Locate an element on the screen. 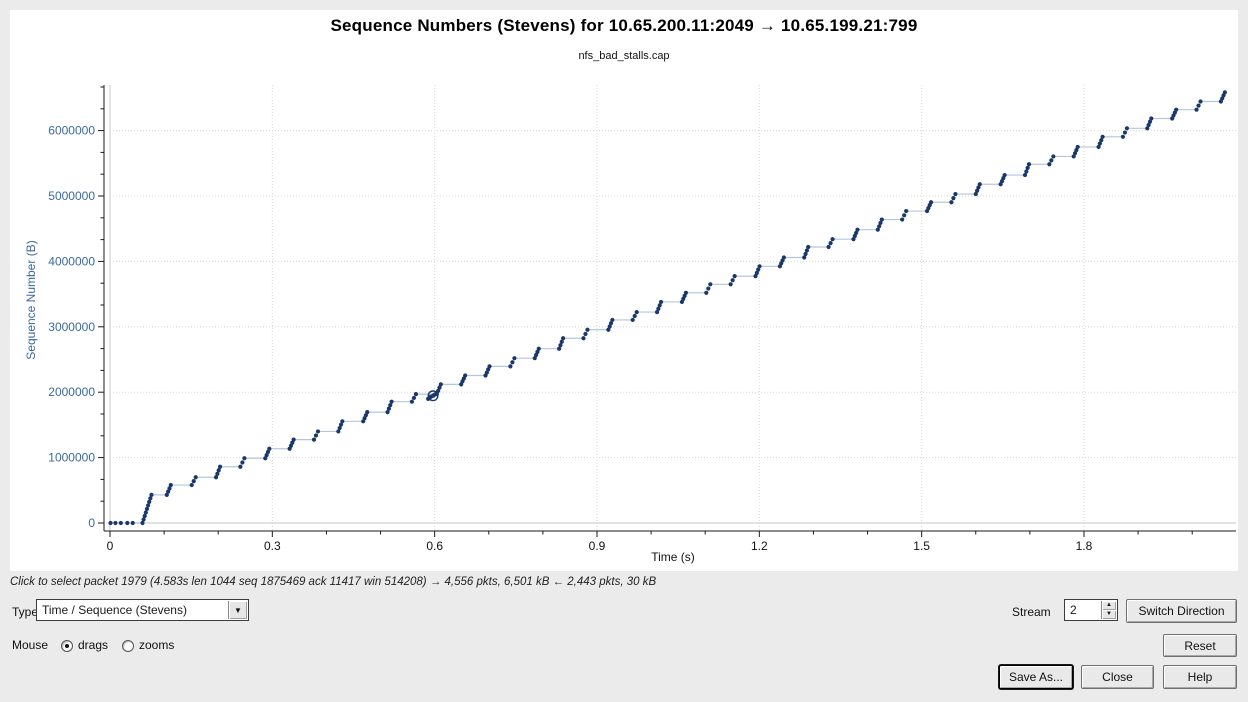 The width and height of the screenshot is (1248, 702). spinner-buttons: ▲ ▼ is located at coordinates (1108, 610).